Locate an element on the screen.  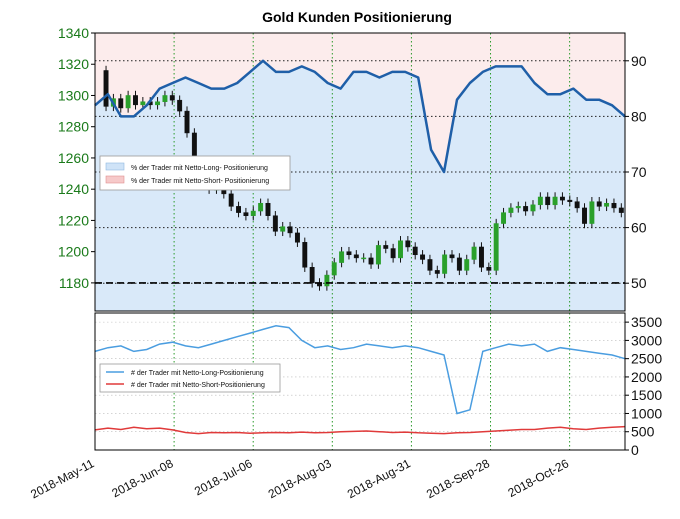
left-tick-label: 1260 is located at coordinates (73, 158).